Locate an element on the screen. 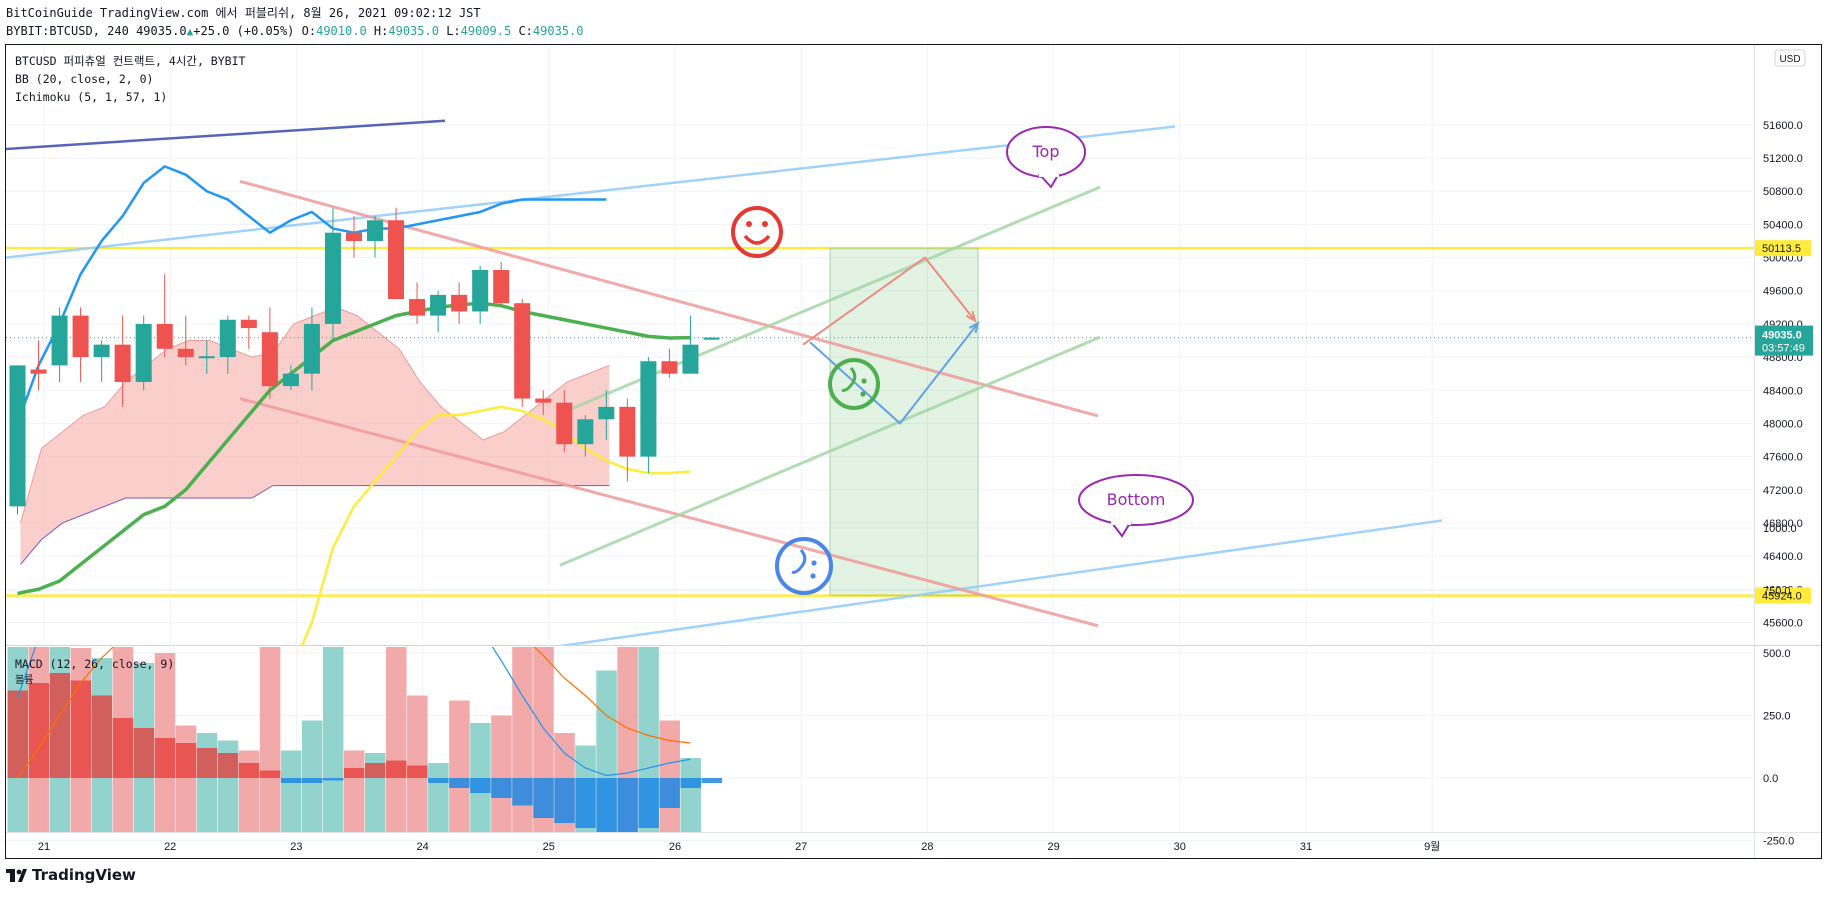 Image resolution: width=1828 pixels, height=897 pixels. tradingview-logo: TradingView is located at coordinates (71, 875).